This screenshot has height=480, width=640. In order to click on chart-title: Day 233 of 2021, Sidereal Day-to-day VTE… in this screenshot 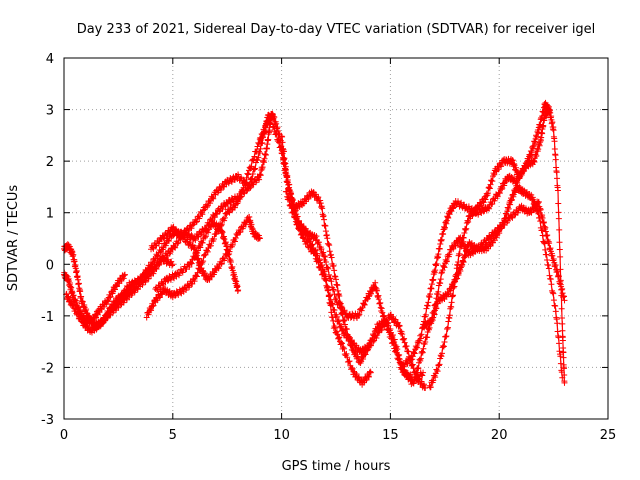, I will do `click(336, 29)`.